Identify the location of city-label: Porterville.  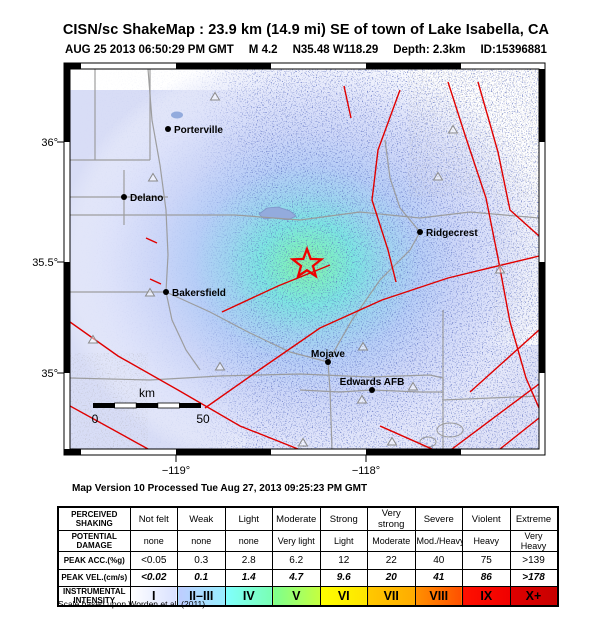
(198, 130).